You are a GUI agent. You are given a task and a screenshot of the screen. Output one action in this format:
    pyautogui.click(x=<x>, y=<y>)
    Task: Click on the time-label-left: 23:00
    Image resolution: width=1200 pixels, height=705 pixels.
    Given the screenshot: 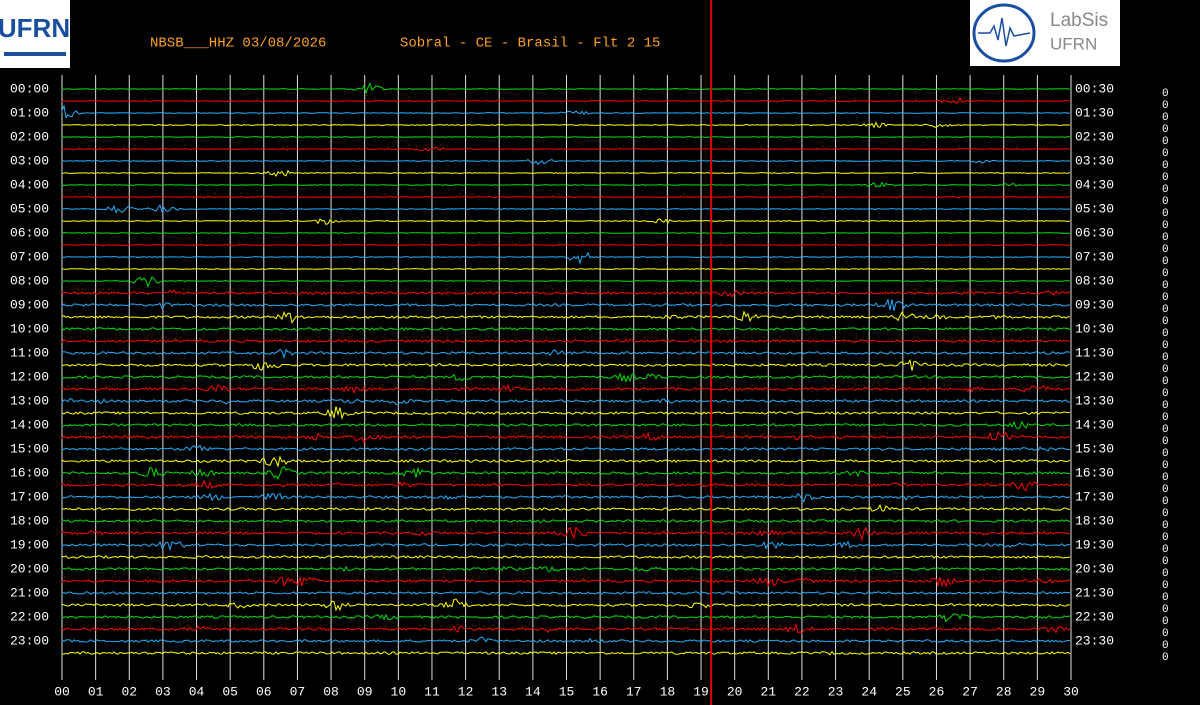 What is the action you would take?
    pyautogui.click(x=29, y=640)
    